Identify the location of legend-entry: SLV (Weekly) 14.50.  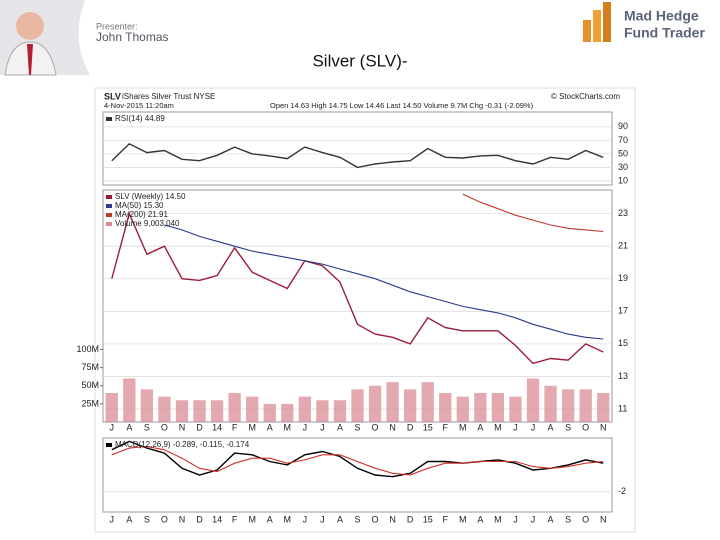
(150, 196).